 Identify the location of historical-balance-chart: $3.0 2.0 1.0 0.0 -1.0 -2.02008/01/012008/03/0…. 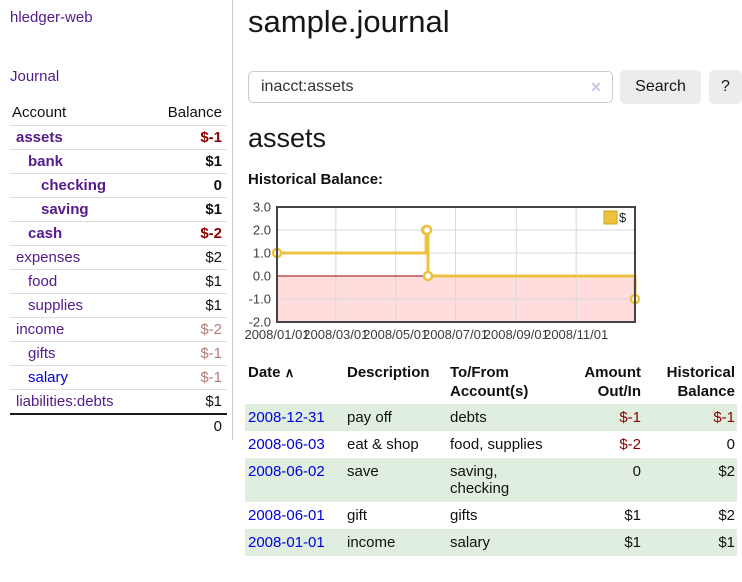
(443, 271).